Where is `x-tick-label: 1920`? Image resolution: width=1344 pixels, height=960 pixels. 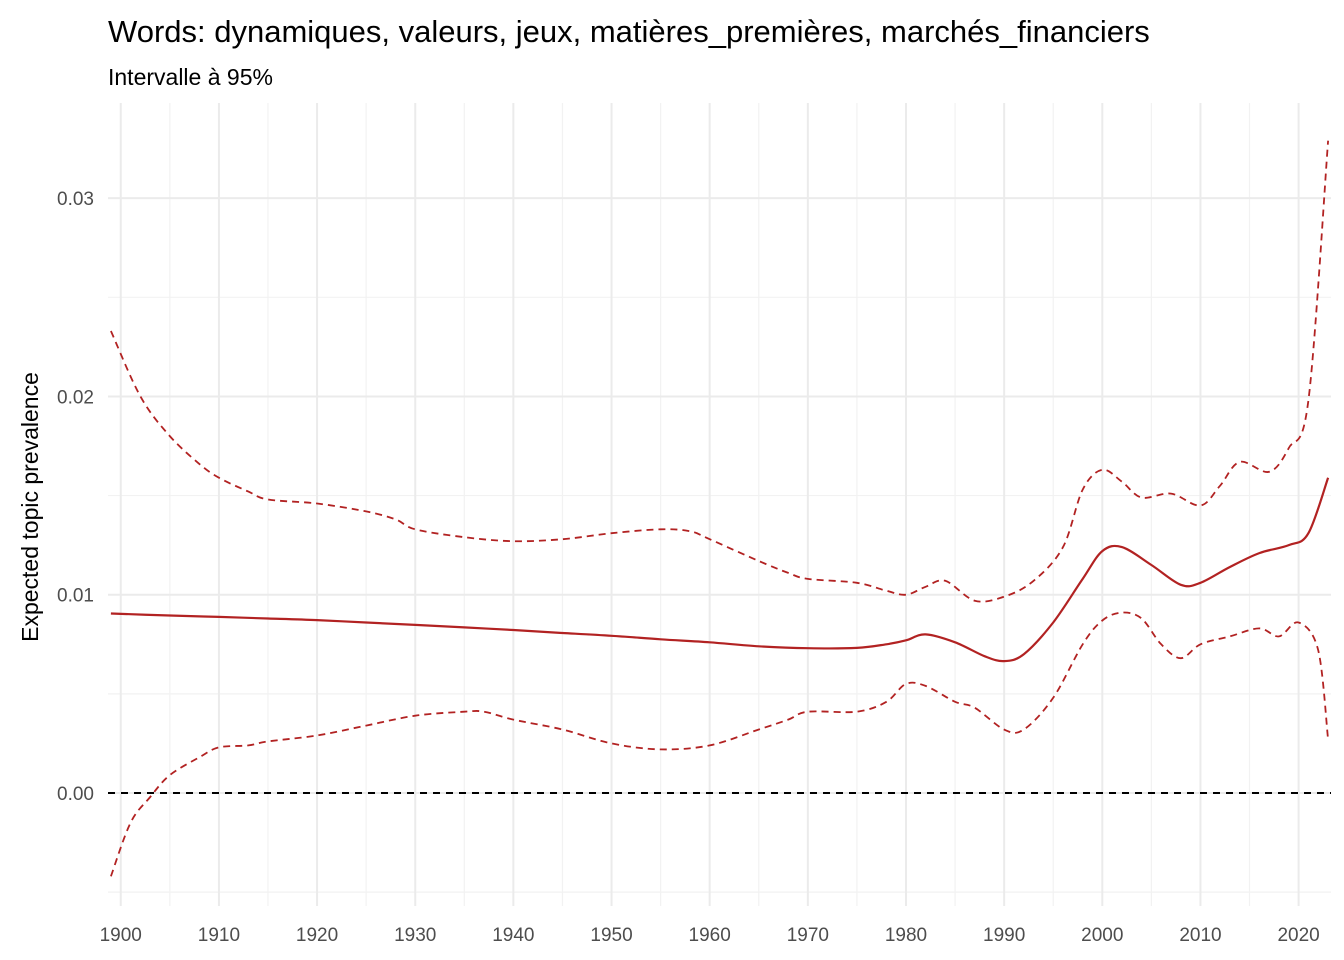
x-tick-label: 1920 is located at coordinates (317, 935).